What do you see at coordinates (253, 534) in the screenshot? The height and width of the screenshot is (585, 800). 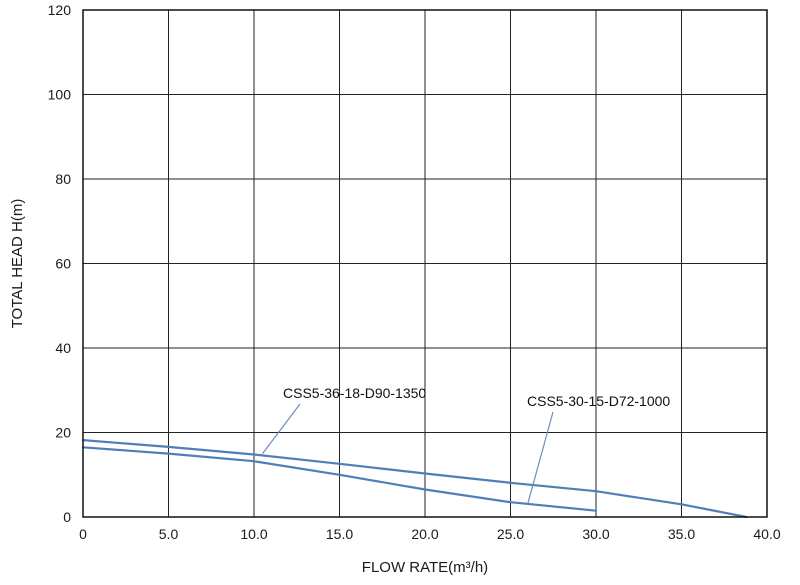 I see `x-tick-label: 10.0` at bounding box center [253, 534].